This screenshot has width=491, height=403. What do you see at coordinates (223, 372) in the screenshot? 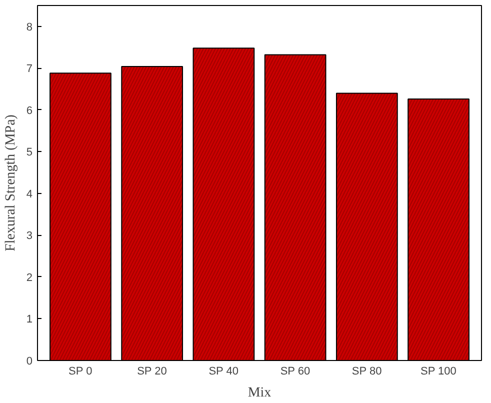
I see `x-tick-label: SP 40` at bounding box center [223, 372].